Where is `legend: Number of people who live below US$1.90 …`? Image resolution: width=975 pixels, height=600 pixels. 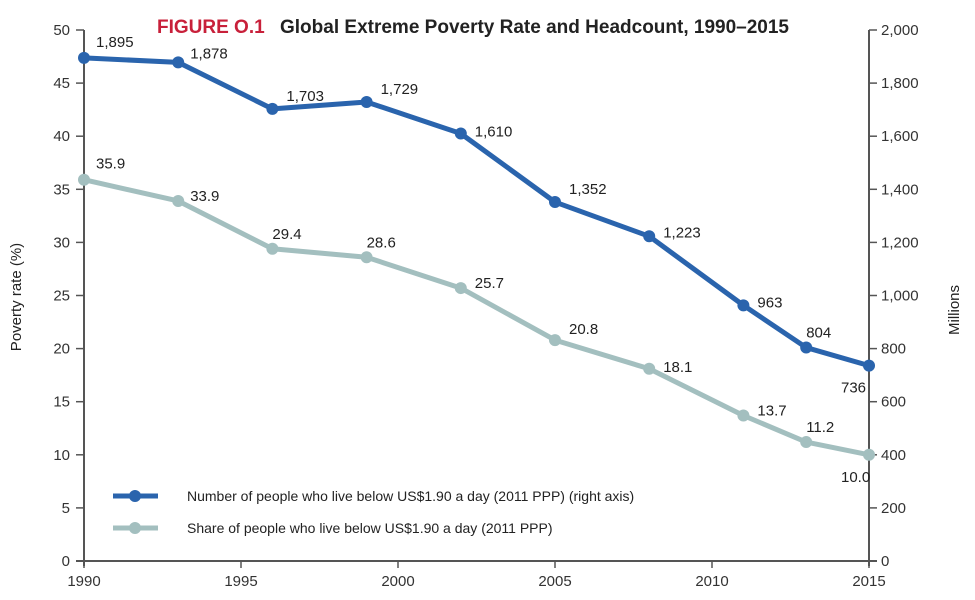 legend: Number of people who live below US$1.90 … is located at coordinates (373, 512).